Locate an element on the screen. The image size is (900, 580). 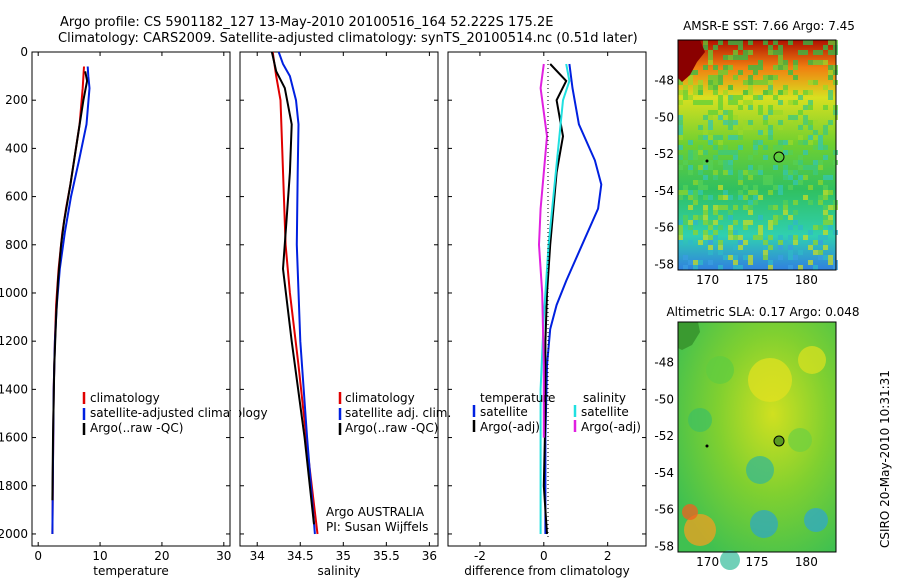
y-tick-label: 2000 is located at coordinates (14, 534).